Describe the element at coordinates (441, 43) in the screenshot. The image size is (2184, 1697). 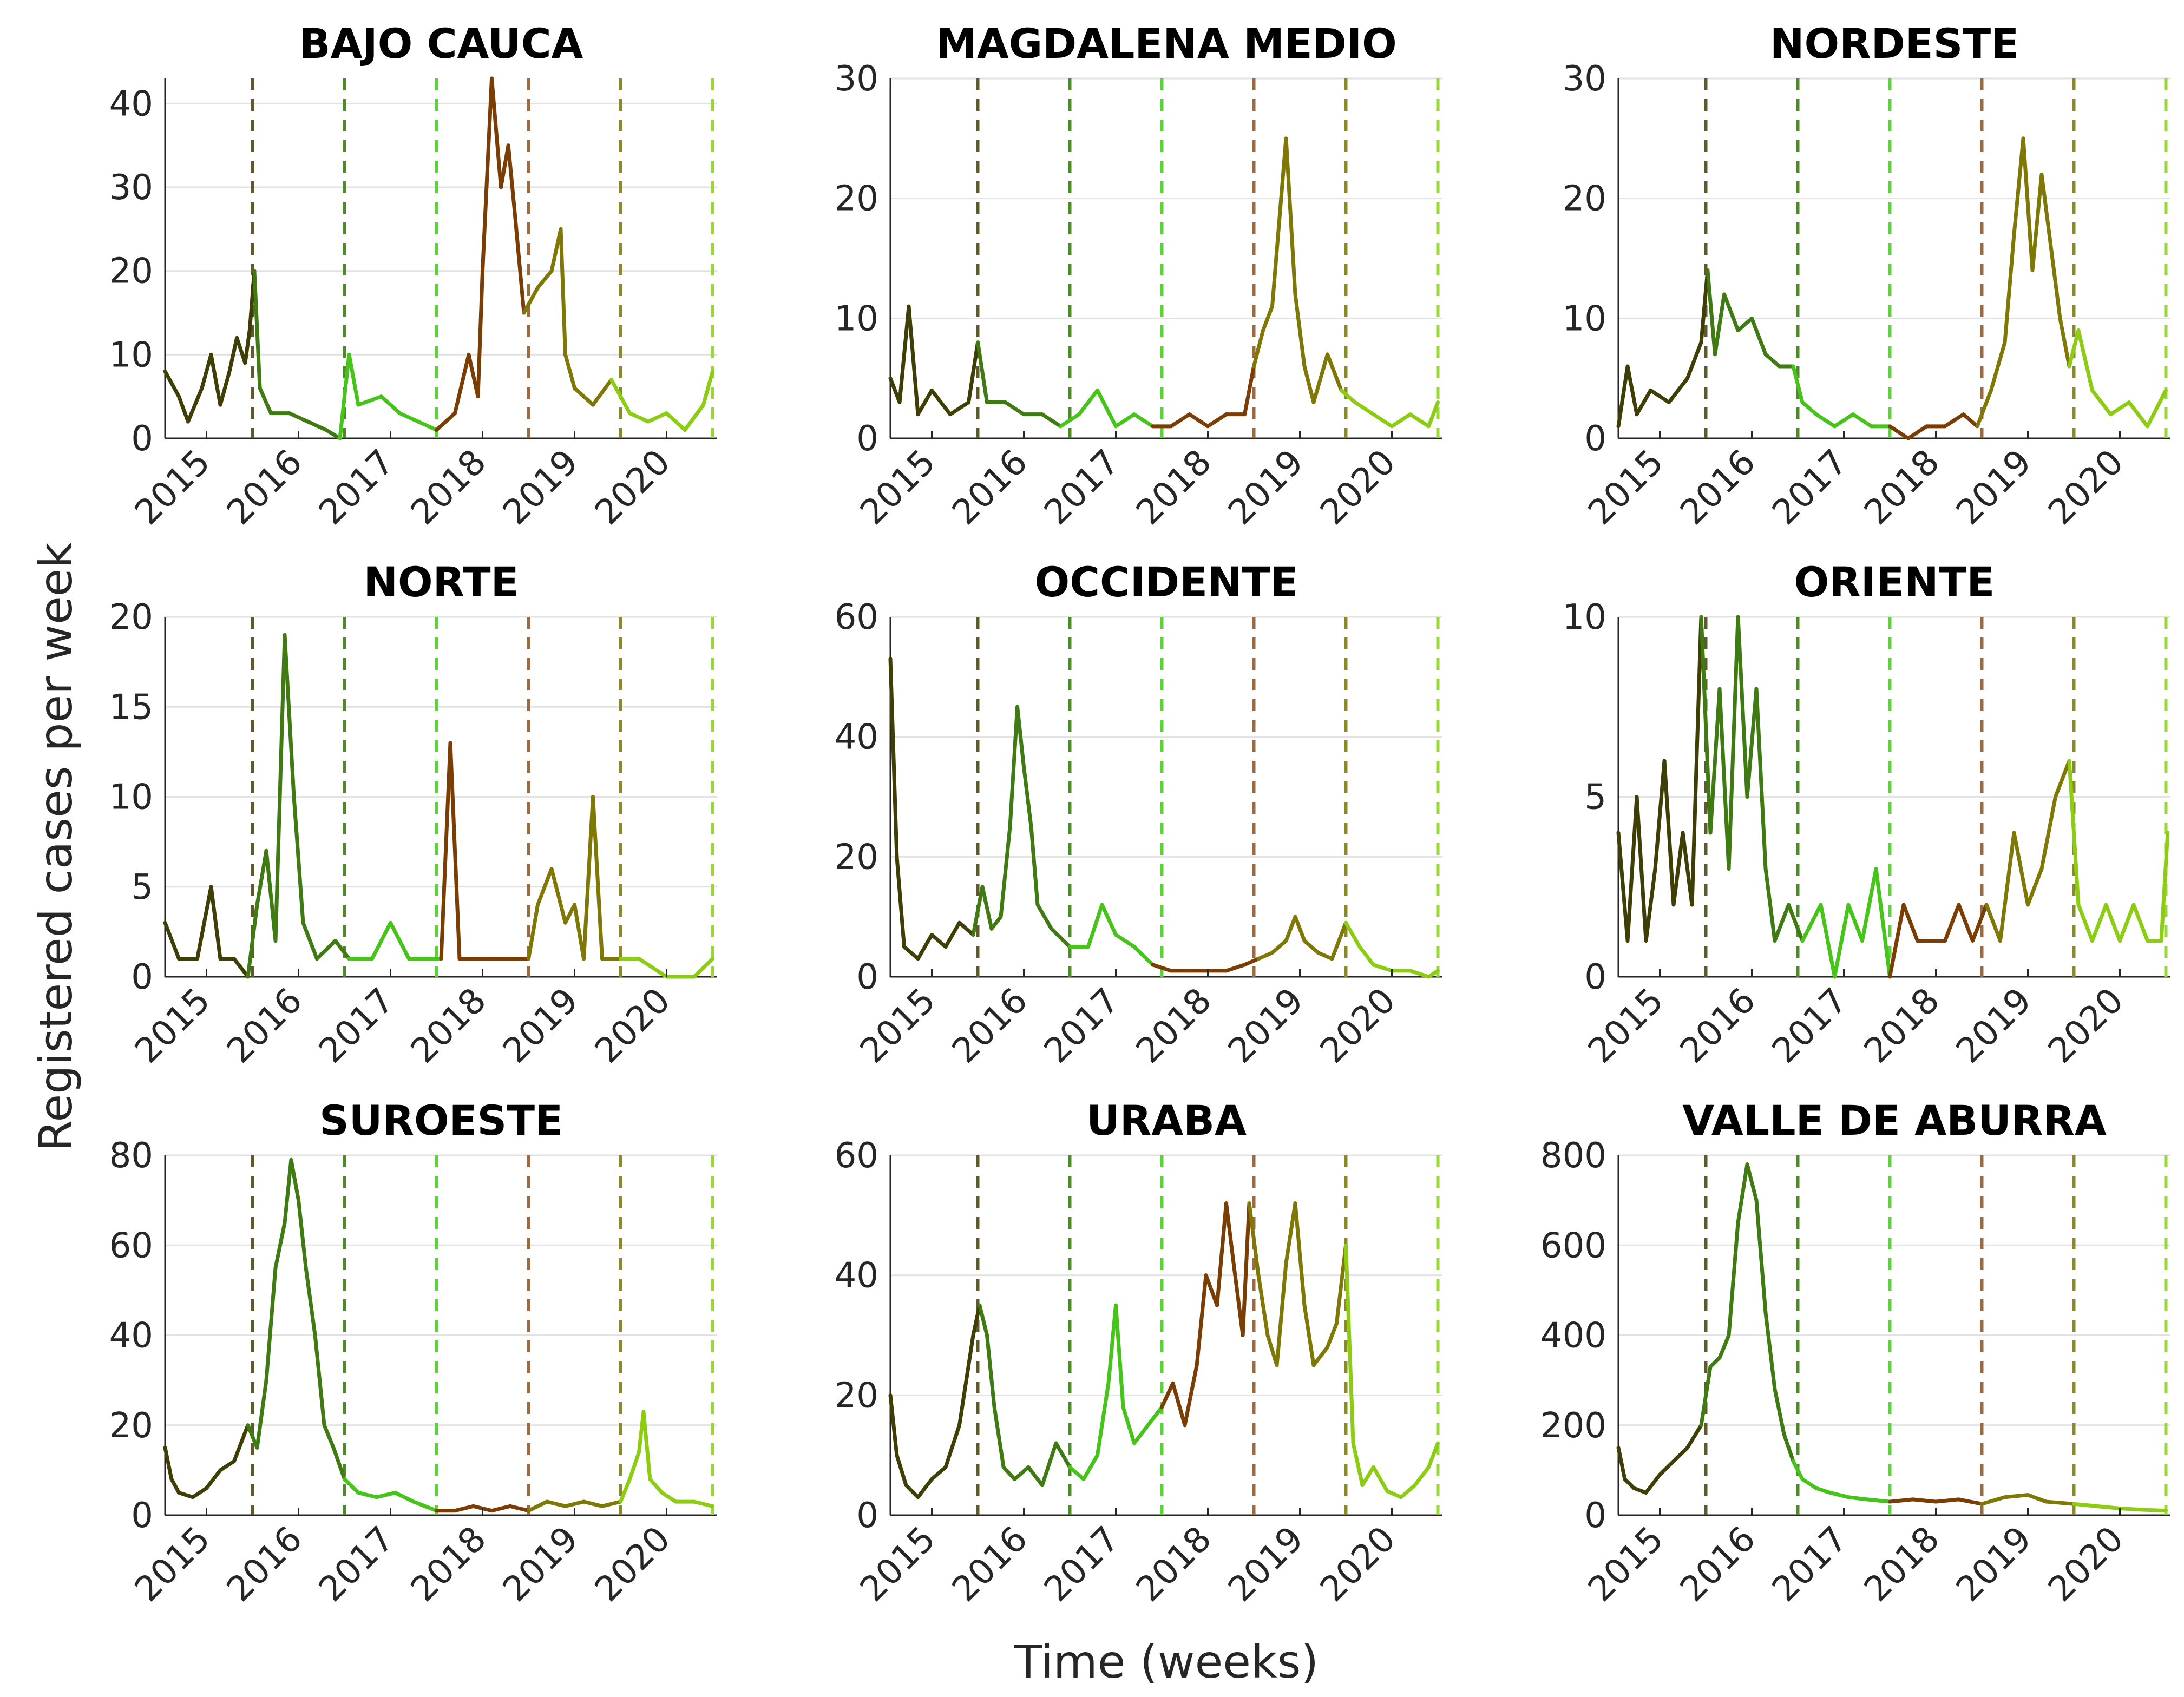
I see `panel-title: BAJO CAUCA` at that location.